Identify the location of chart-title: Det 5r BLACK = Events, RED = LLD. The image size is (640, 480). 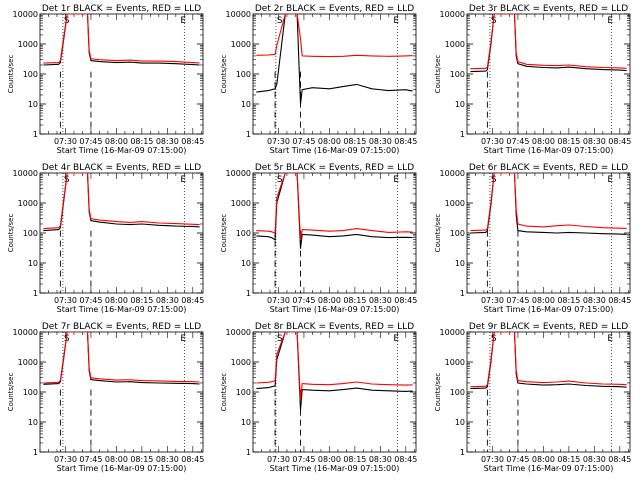
(334, 168).